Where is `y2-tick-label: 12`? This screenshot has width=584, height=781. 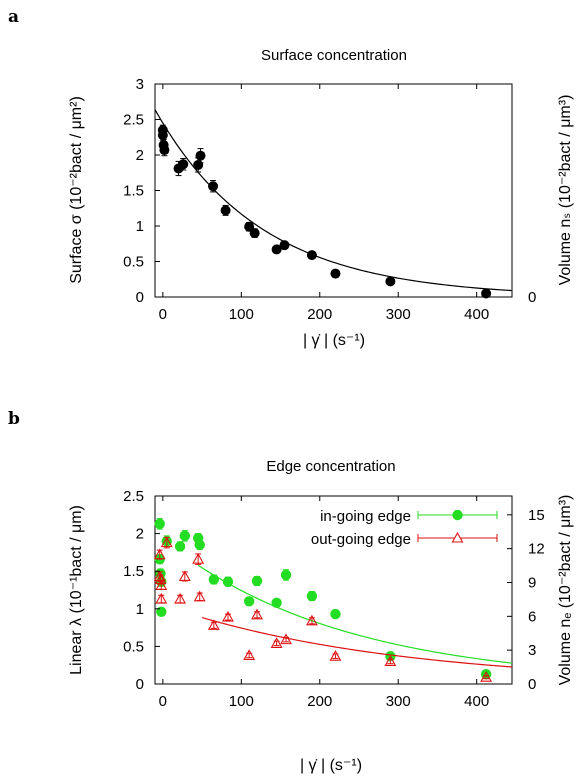 y2-tick-label: 12 is located at coordinates (536, 549).